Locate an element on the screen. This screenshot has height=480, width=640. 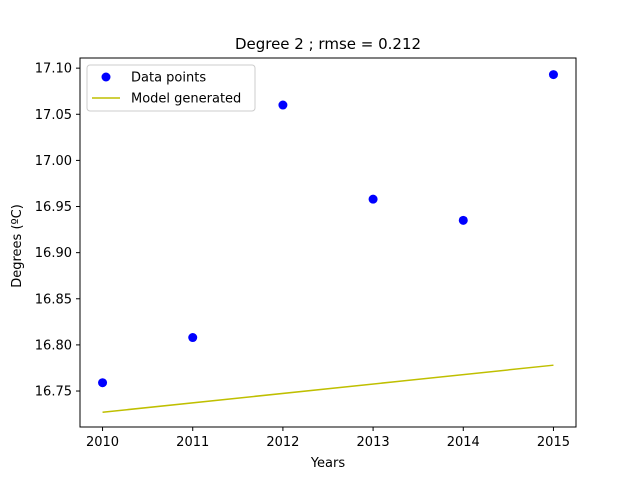
y-tick-label: 16.80 is located at coordinates (53, 345).